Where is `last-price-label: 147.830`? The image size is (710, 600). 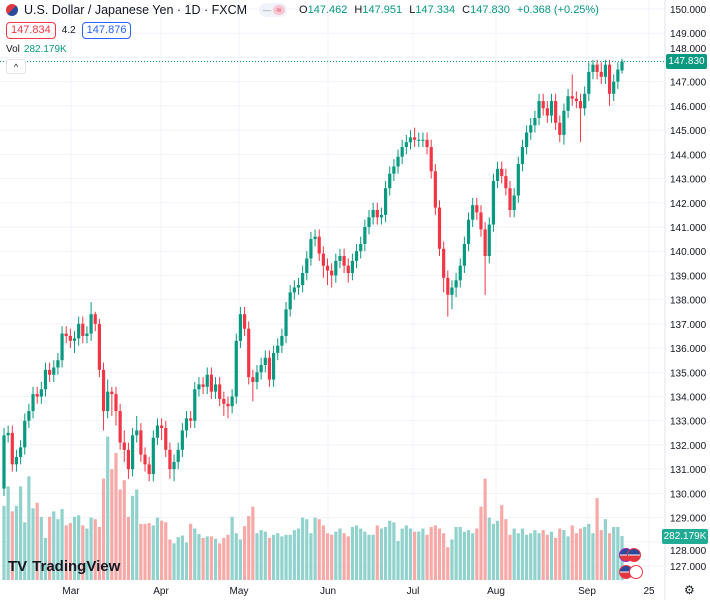
last-price-label: 147.830 is located at coordinates (686, 61).